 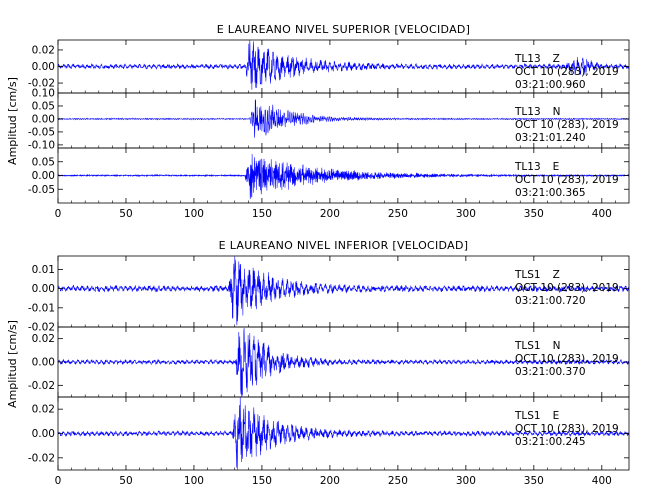 I want to click on trace-time-label: 03:21:00.720, so click(x=550, y=301).